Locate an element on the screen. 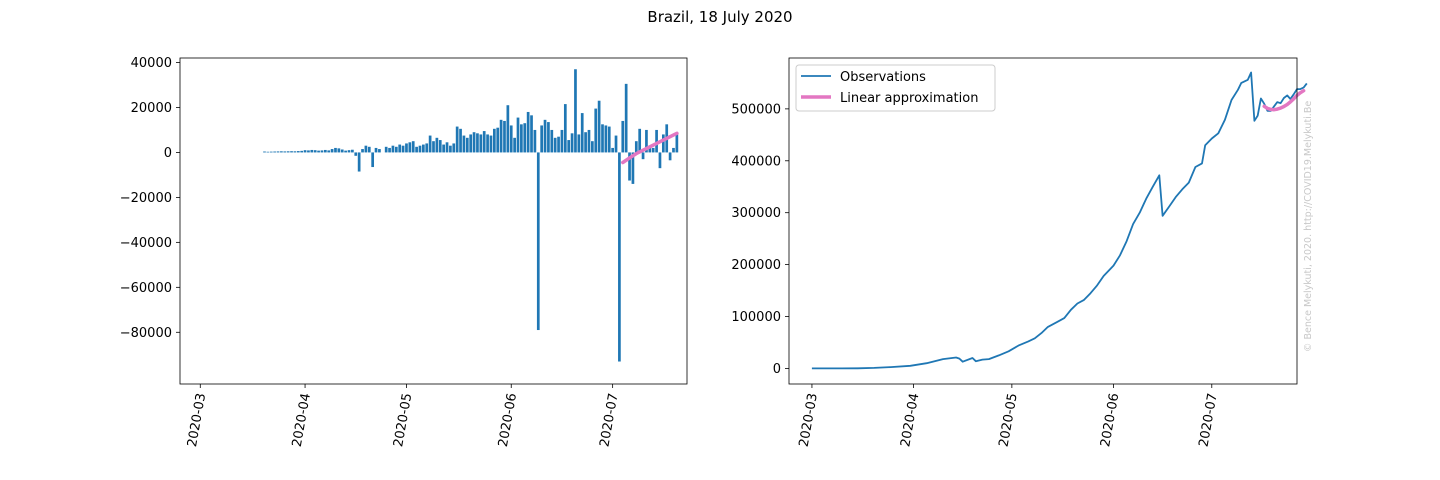  daily-change-approximation is located at coordinates (650, 148).